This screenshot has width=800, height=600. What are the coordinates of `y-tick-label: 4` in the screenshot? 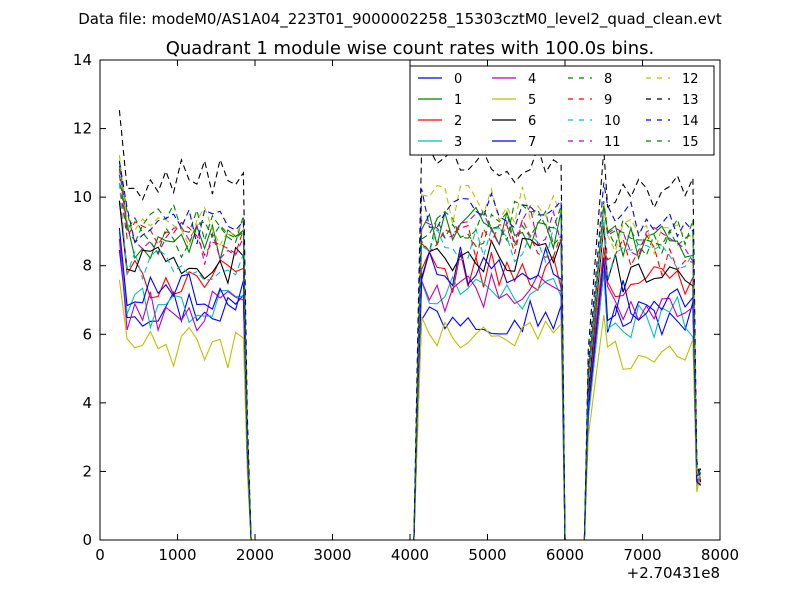 It's located at (87, 403).